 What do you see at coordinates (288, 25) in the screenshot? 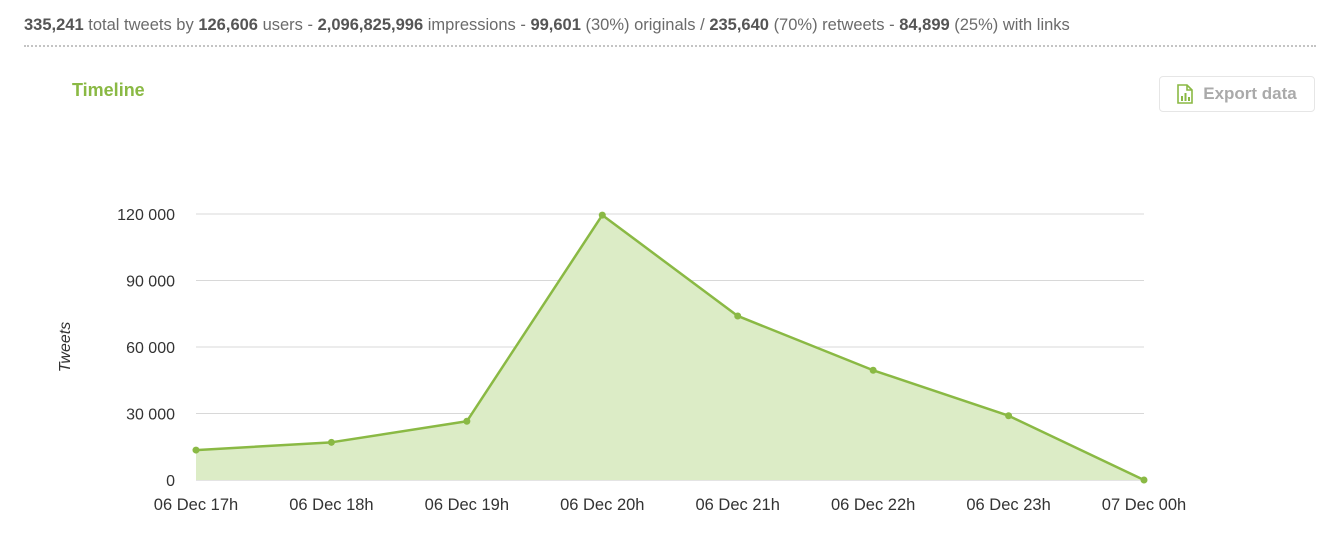
I see `users-label: users -` at bounding box center [288, 25].